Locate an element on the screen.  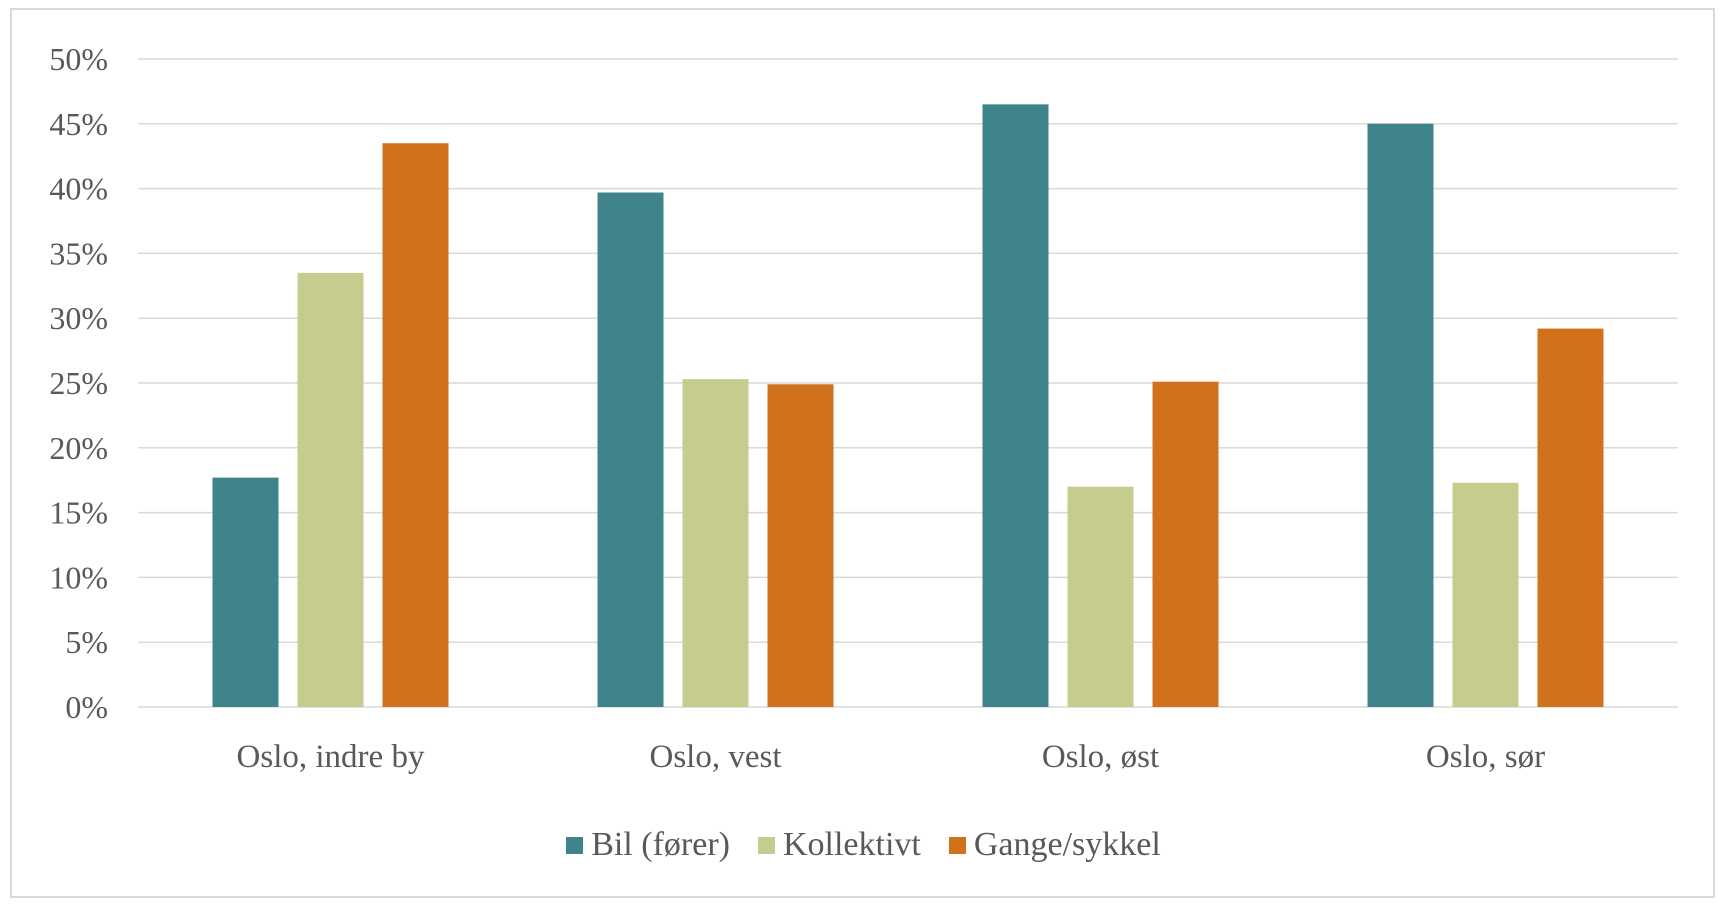
y-tick-label: 5% is located at coordinates (86, 642).